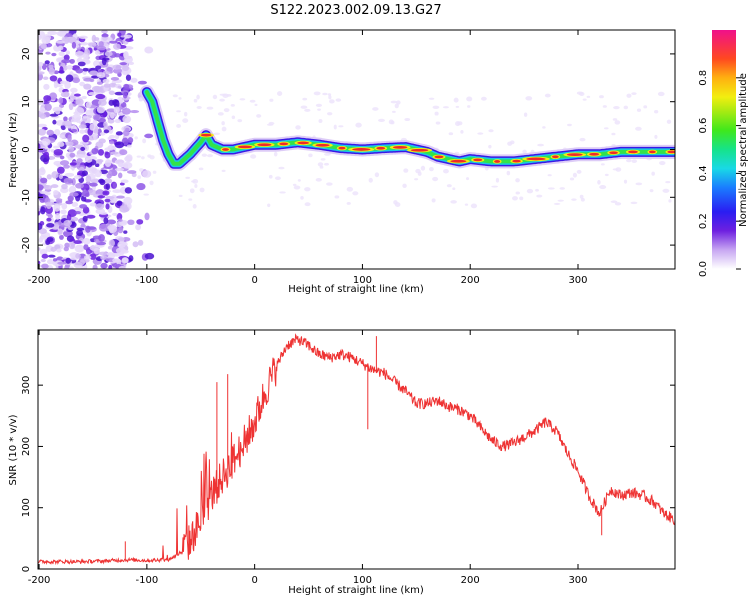 This screenshot has width=750, height=600. Describe the element at coordinates (147, 280) in the screenshot. I see `x-tick-label: -100` at that location.